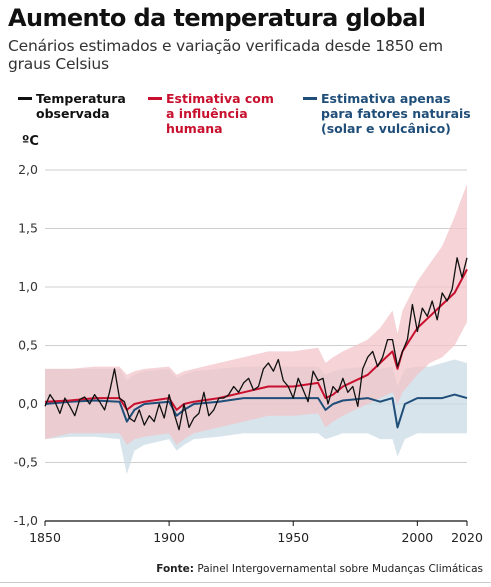 The image size is (491, 587). Describe the element at coordinates (25, 98) in the screenshot. I see `legend-swatch-observed` at that location.